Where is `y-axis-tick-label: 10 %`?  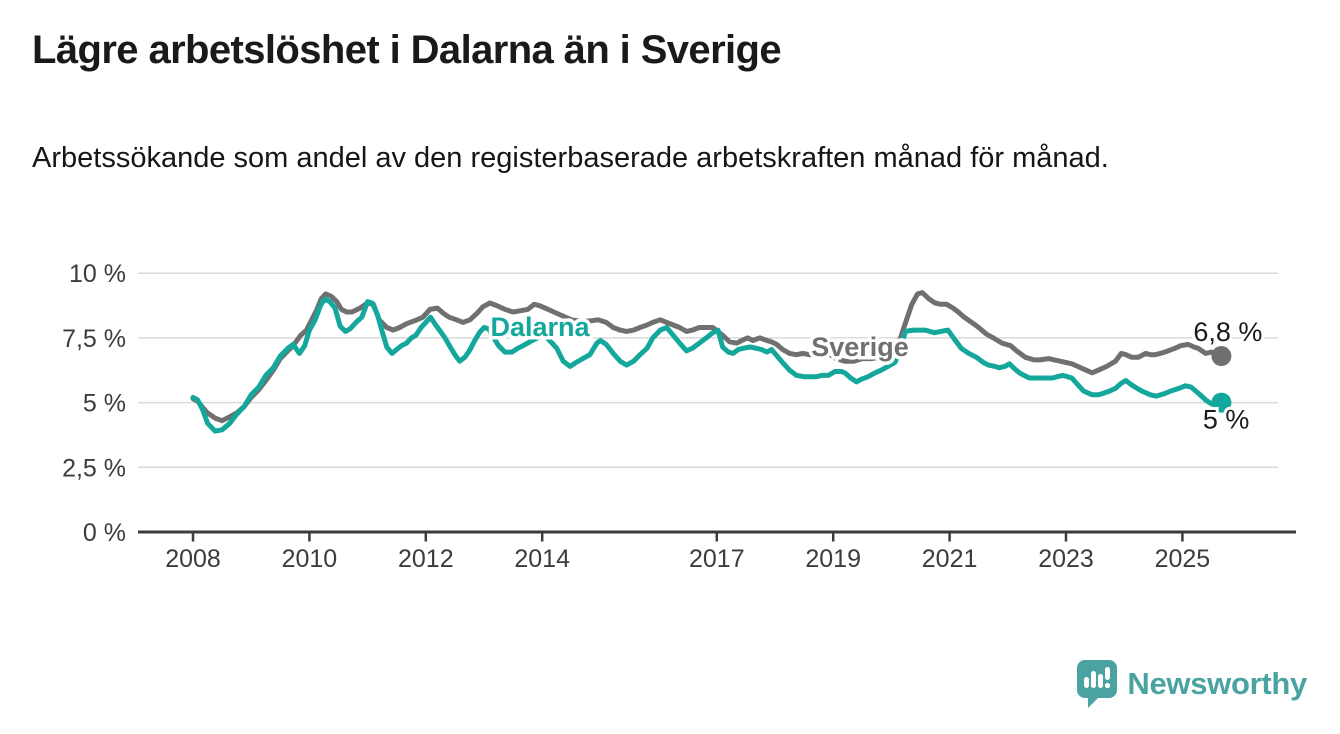 y-axis-tick-label: 10 % is located at coordinates (97, 274).